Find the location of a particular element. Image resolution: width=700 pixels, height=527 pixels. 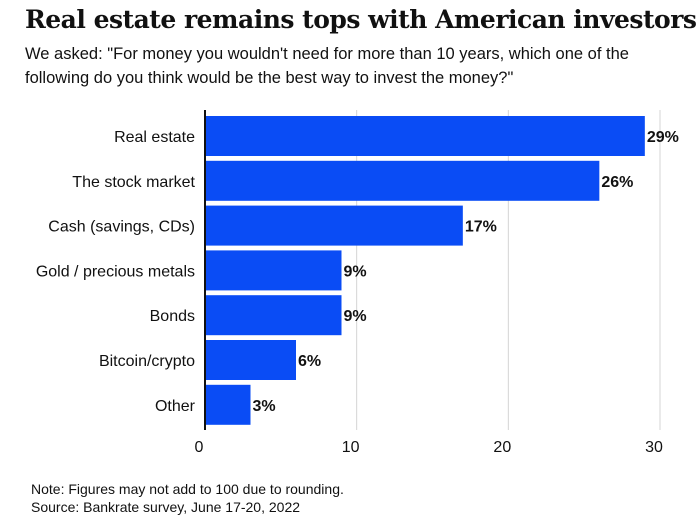

value-label: 29% is located at coordinates (663, 137).